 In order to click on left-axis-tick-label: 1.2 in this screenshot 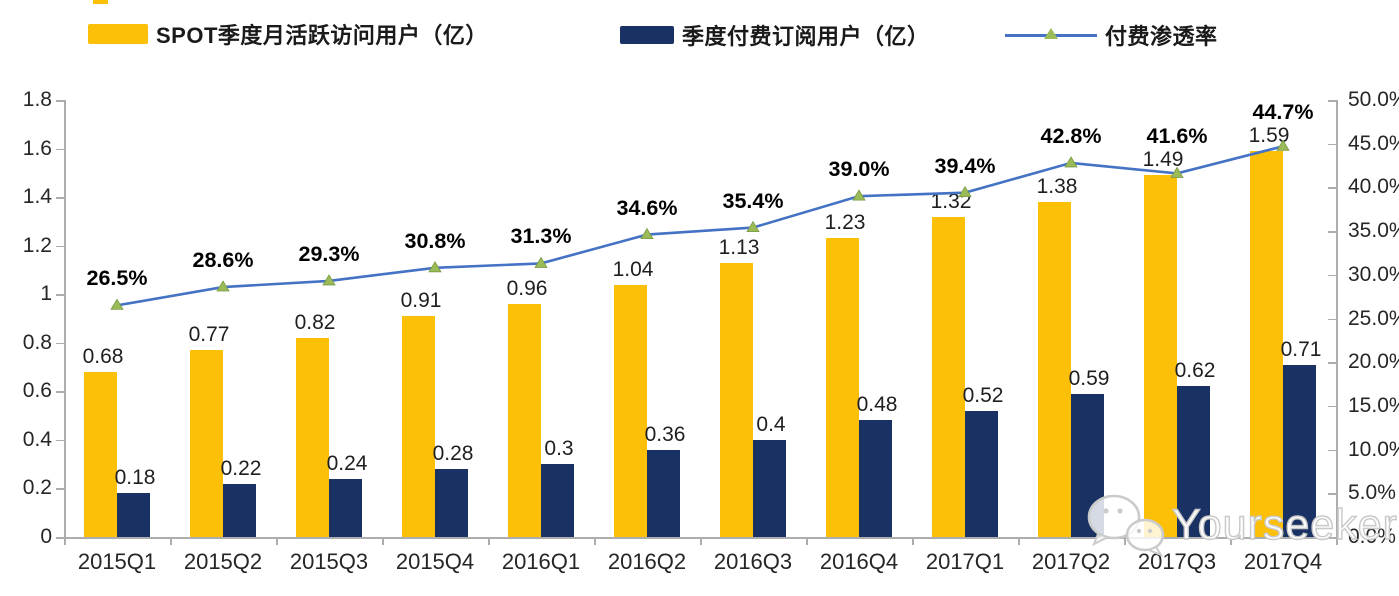, I will do `click(37, 245)`.